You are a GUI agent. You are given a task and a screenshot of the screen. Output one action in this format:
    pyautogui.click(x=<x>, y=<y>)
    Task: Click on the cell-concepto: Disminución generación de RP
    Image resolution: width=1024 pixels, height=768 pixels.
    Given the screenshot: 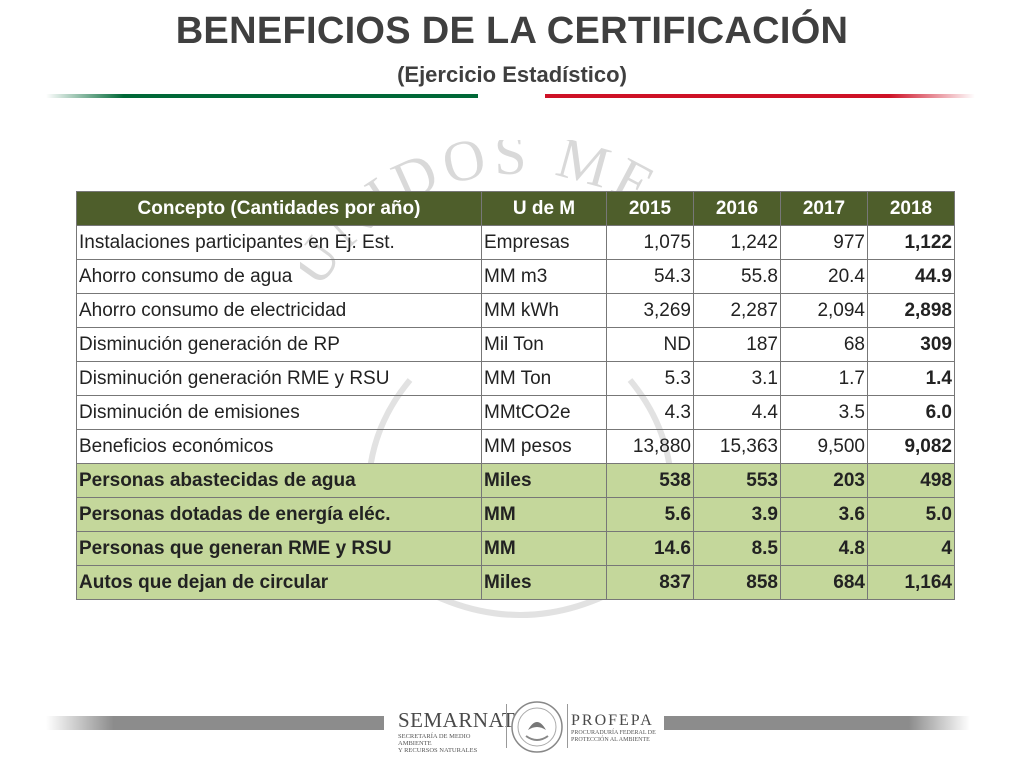 What is the action you would take?
    pyautogui.click(x=279, y=344)
    